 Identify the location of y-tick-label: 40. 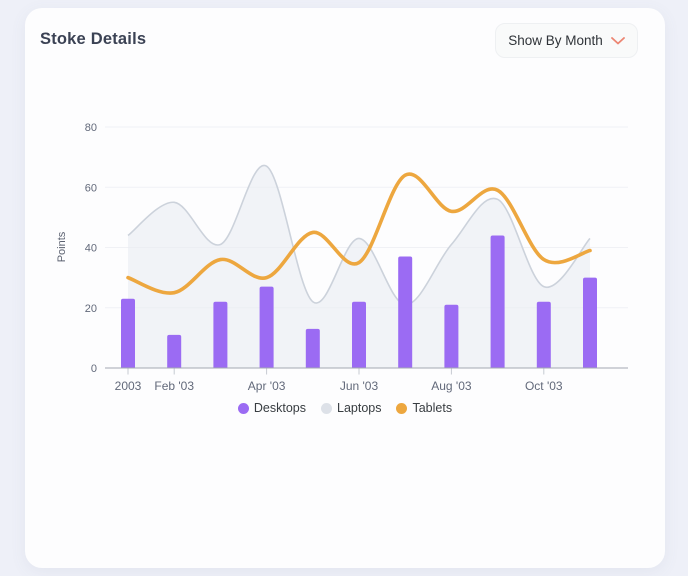
(91, 249).